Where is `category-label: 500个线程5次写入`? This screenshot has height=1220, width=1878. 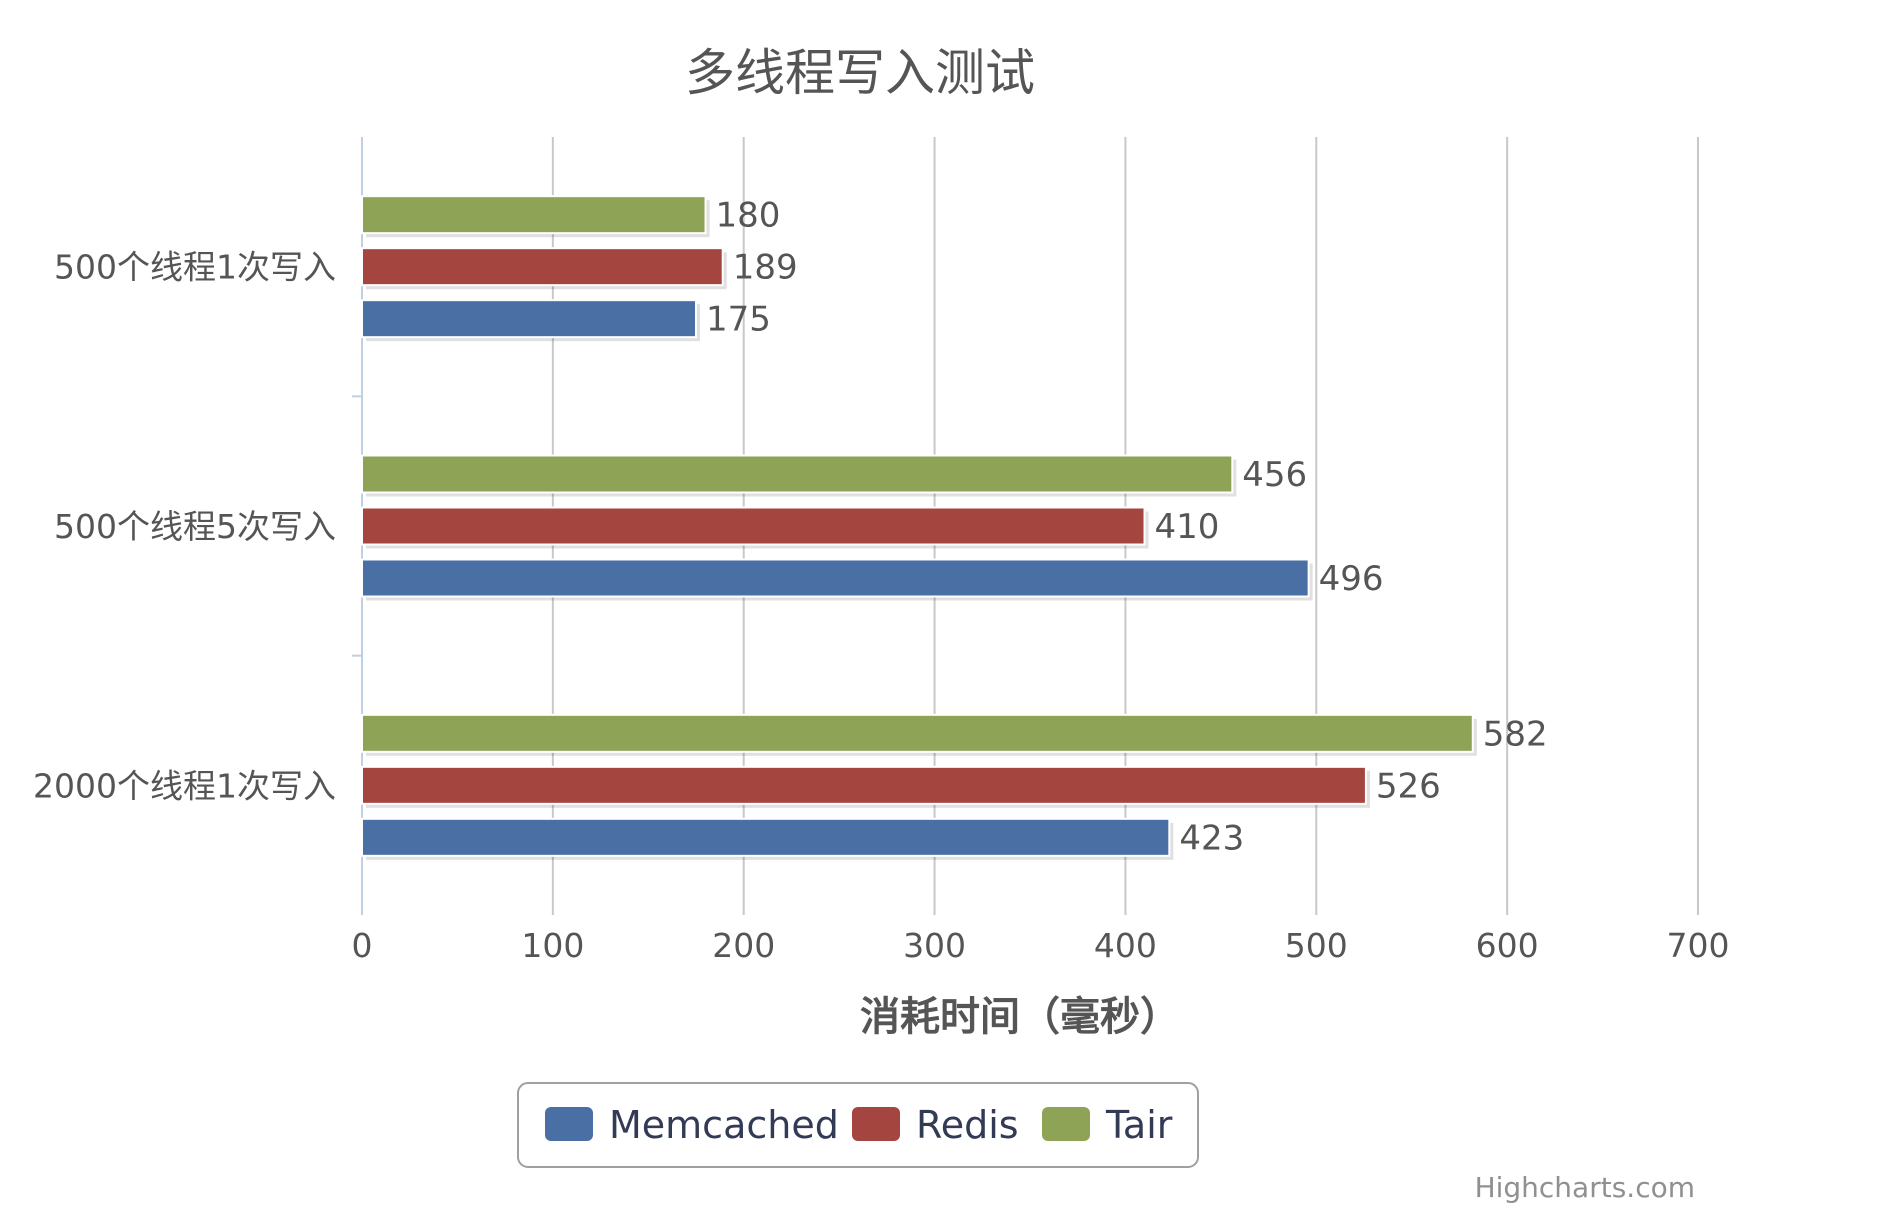
category-label: 500个线程5次写入 is located at coordinates (195, 526).